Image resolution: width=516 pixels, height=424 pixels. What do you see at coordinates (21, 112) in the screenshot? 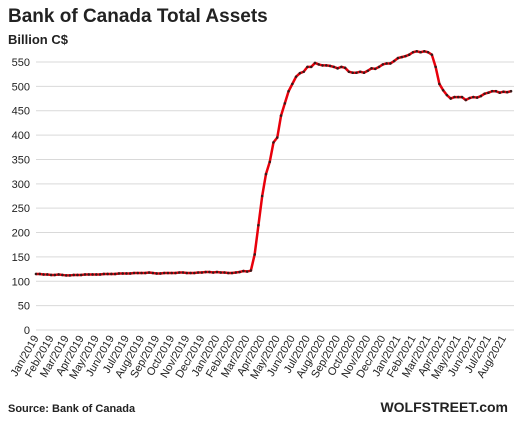
I see `y-tick-label: 450` at bounding box center [21, 112].